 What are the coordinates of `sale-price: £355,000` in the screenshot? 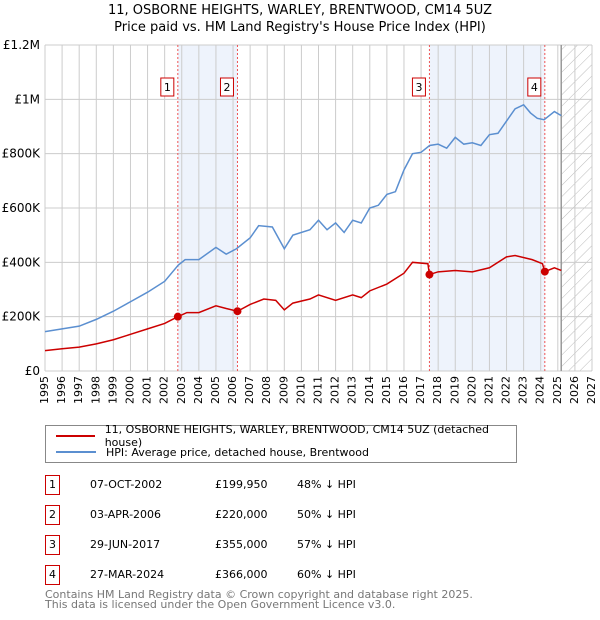 It's located at (241, 544).